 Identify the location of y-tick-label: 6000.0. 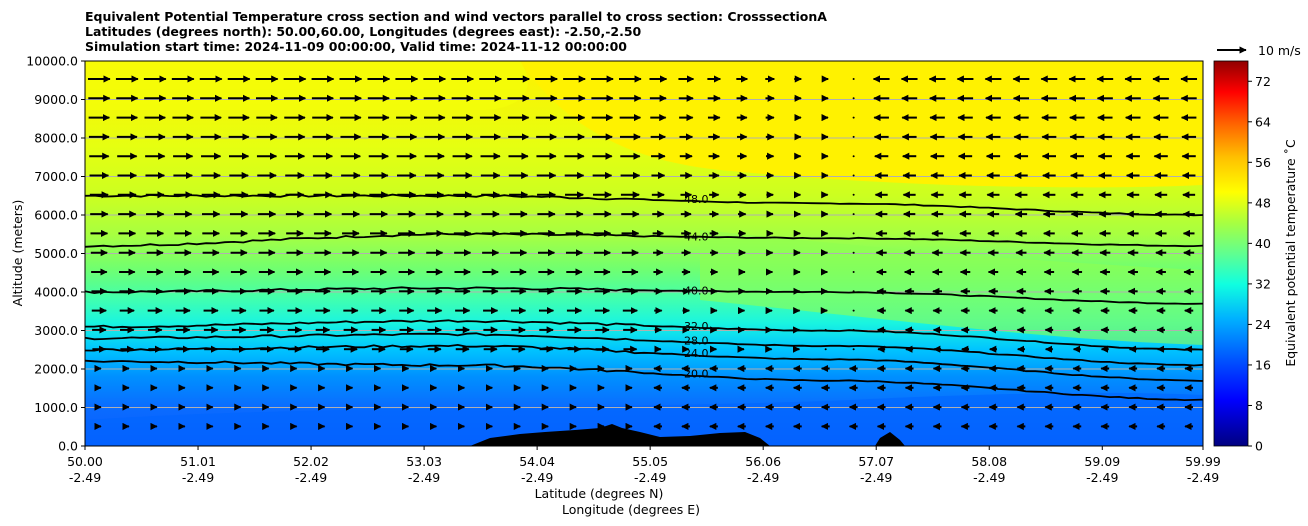
(56, 215).